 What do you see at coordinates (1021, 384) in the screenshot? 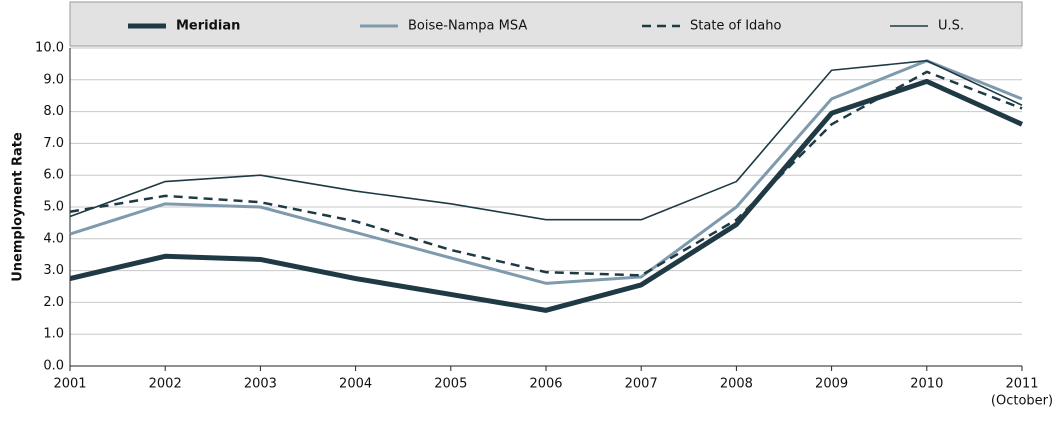
I see `x-tick-label: 2011` at bounding box center [1021, 384].